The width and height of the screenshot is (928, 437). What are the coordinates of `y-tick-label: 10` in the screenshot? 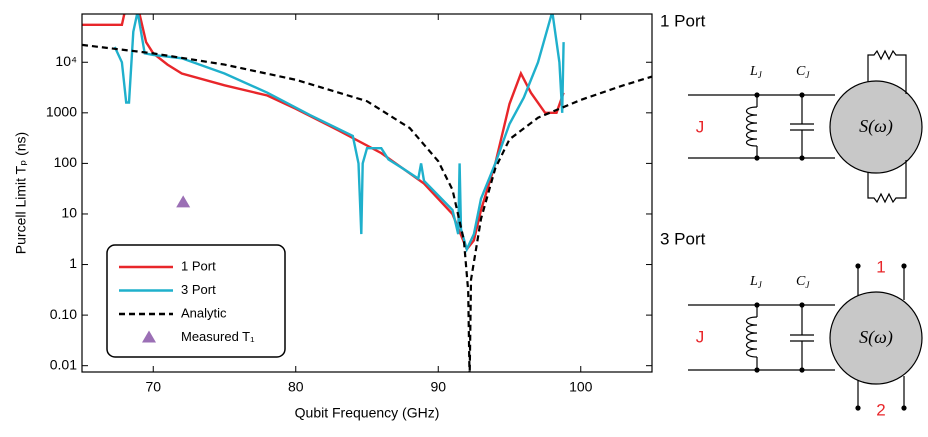 It's located at (69, 213).